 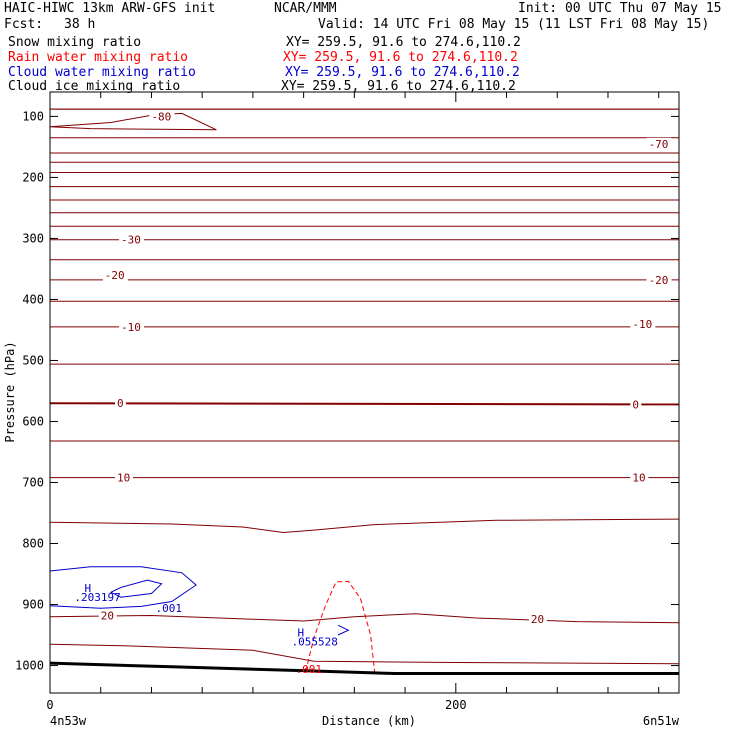 I want to click on isotherm-label-1: -70, so click(x=659, y=144).